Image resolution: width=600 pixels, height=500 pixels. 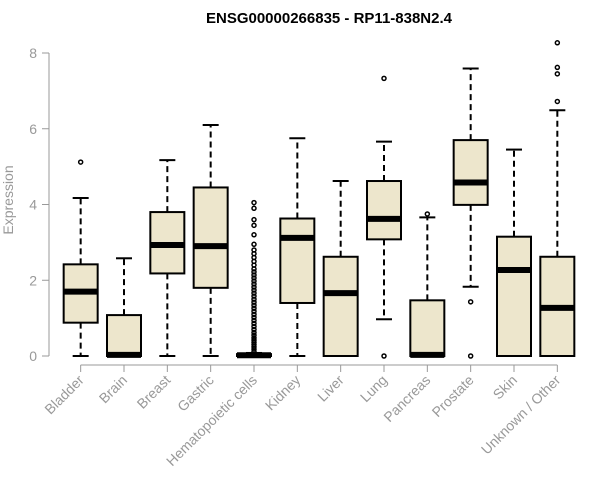 I want to click on box-kidney, so click(x=297, y=247).